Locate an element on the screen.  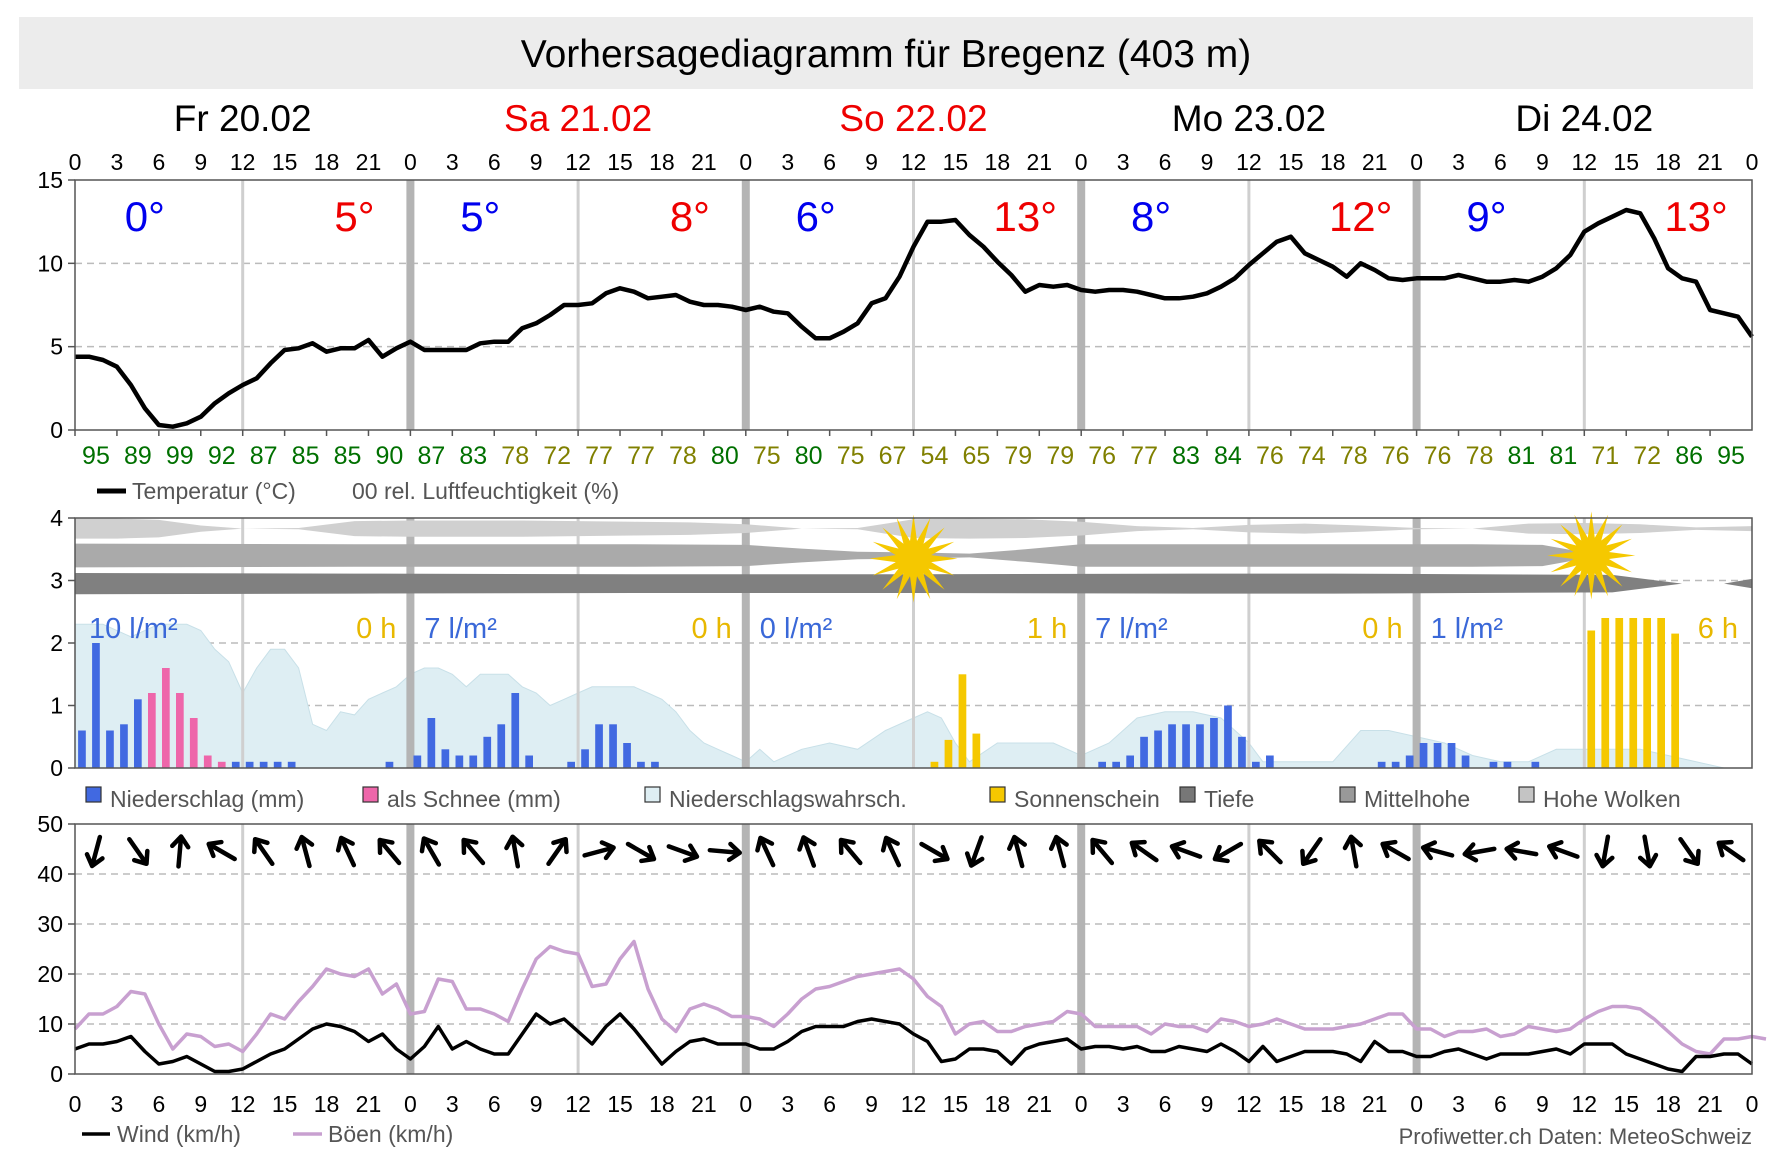
humidity-value: 87 is located at coordinates (264, 456).